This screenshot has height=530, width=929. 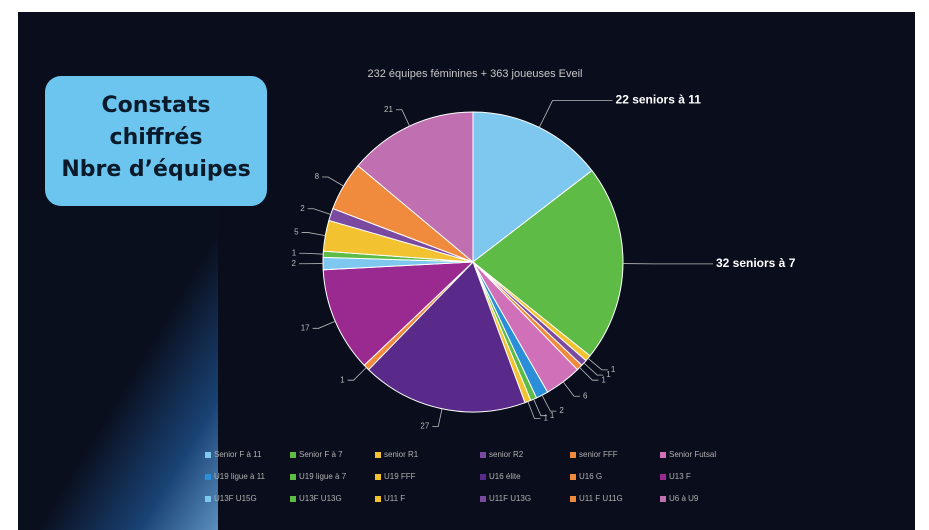 I want to click on legend-label: U13 F, so click(x=680, y=476).